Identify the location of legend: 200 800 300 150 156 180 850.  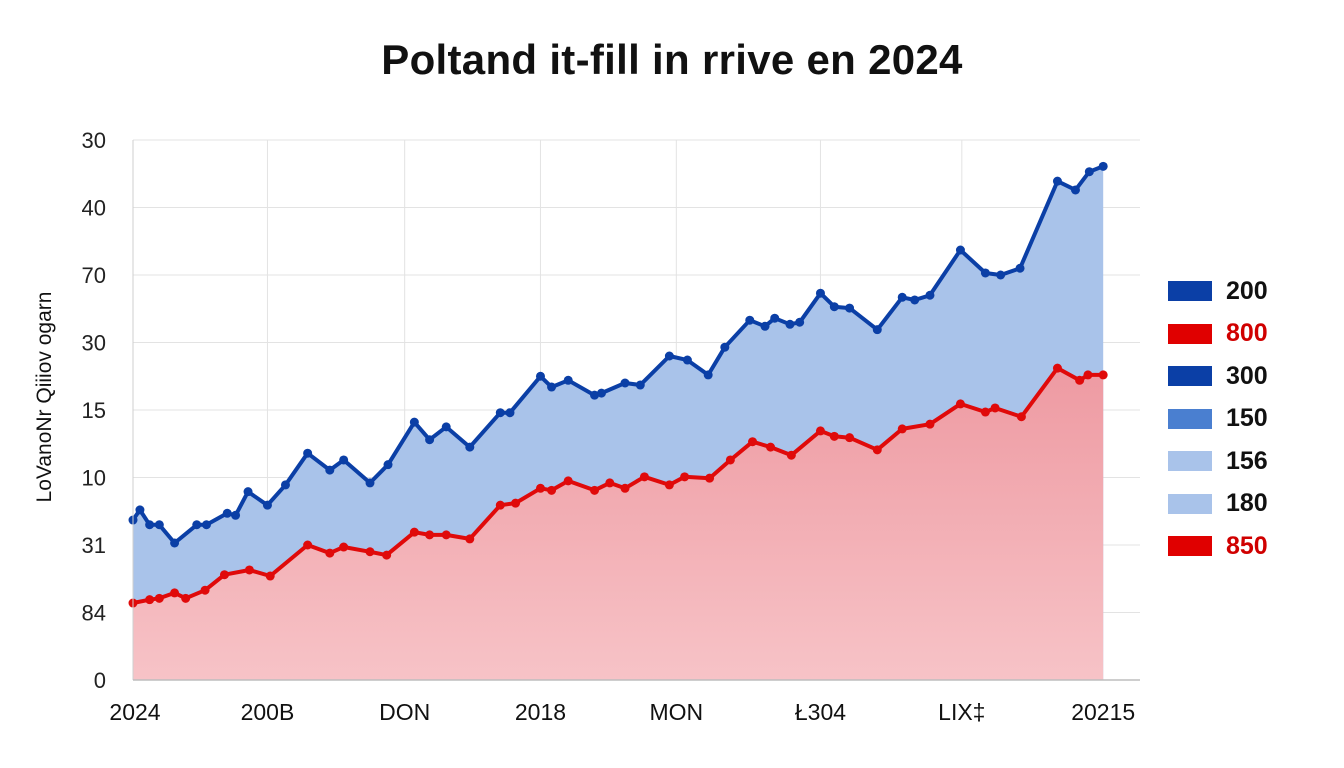
(1218, 419).